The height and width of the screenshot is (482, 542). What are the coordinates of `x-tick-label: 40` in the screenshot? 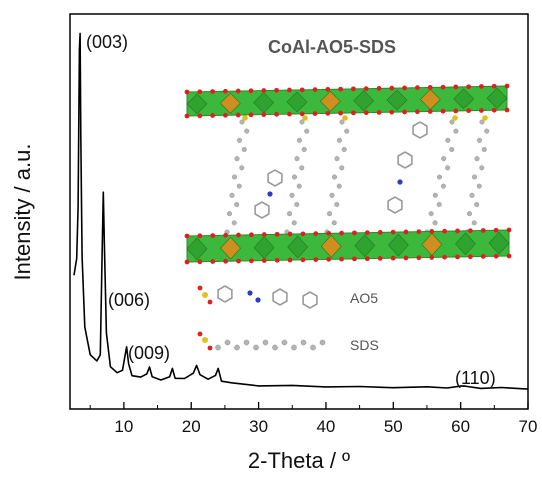 It's located at (325, 426).